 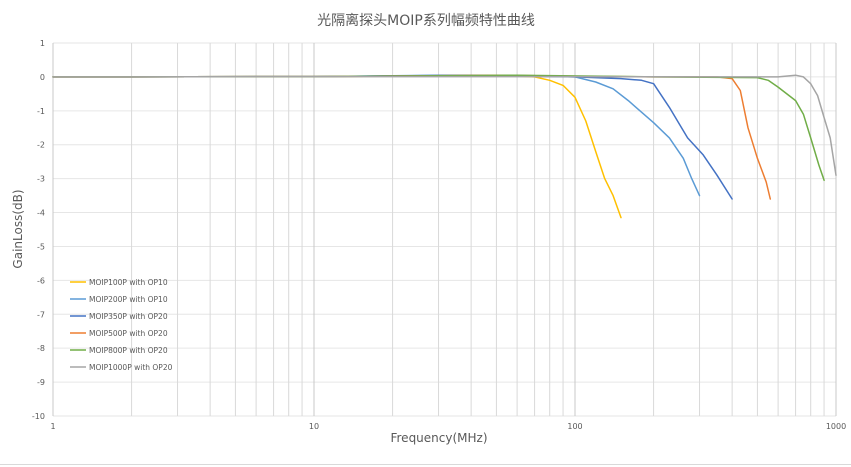 I want to click on legend-label: MOIP100P with OP10, so click(x=128, y=282).